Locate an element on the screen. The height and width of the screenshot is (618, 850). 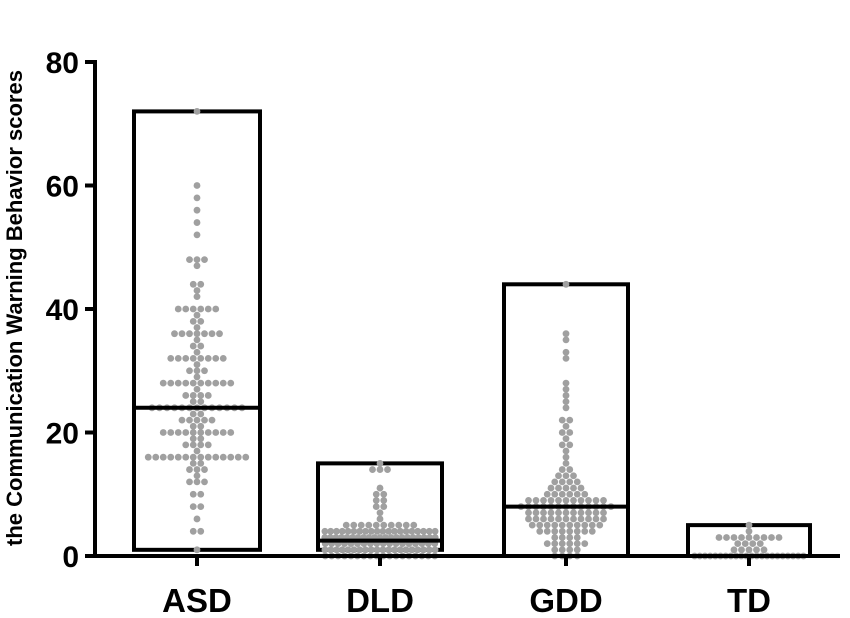
y-tick-label: 40 is located at coordinates (62, 310).